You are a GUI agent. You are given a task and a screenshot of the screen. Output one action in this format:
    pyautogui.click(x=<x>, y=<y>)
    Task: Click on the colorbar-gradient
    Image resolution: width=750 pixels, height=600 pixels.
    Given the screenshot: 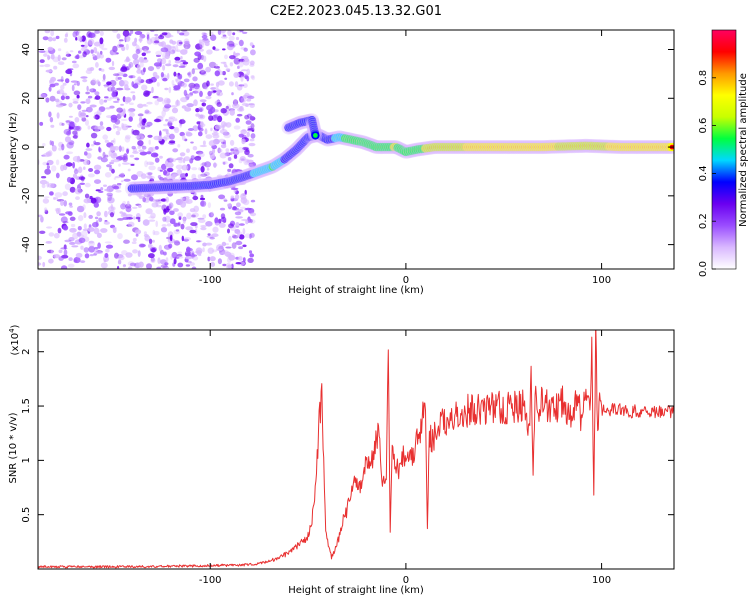 What is the action you would take?
    pyautogui.click(x=724, y=149)
    